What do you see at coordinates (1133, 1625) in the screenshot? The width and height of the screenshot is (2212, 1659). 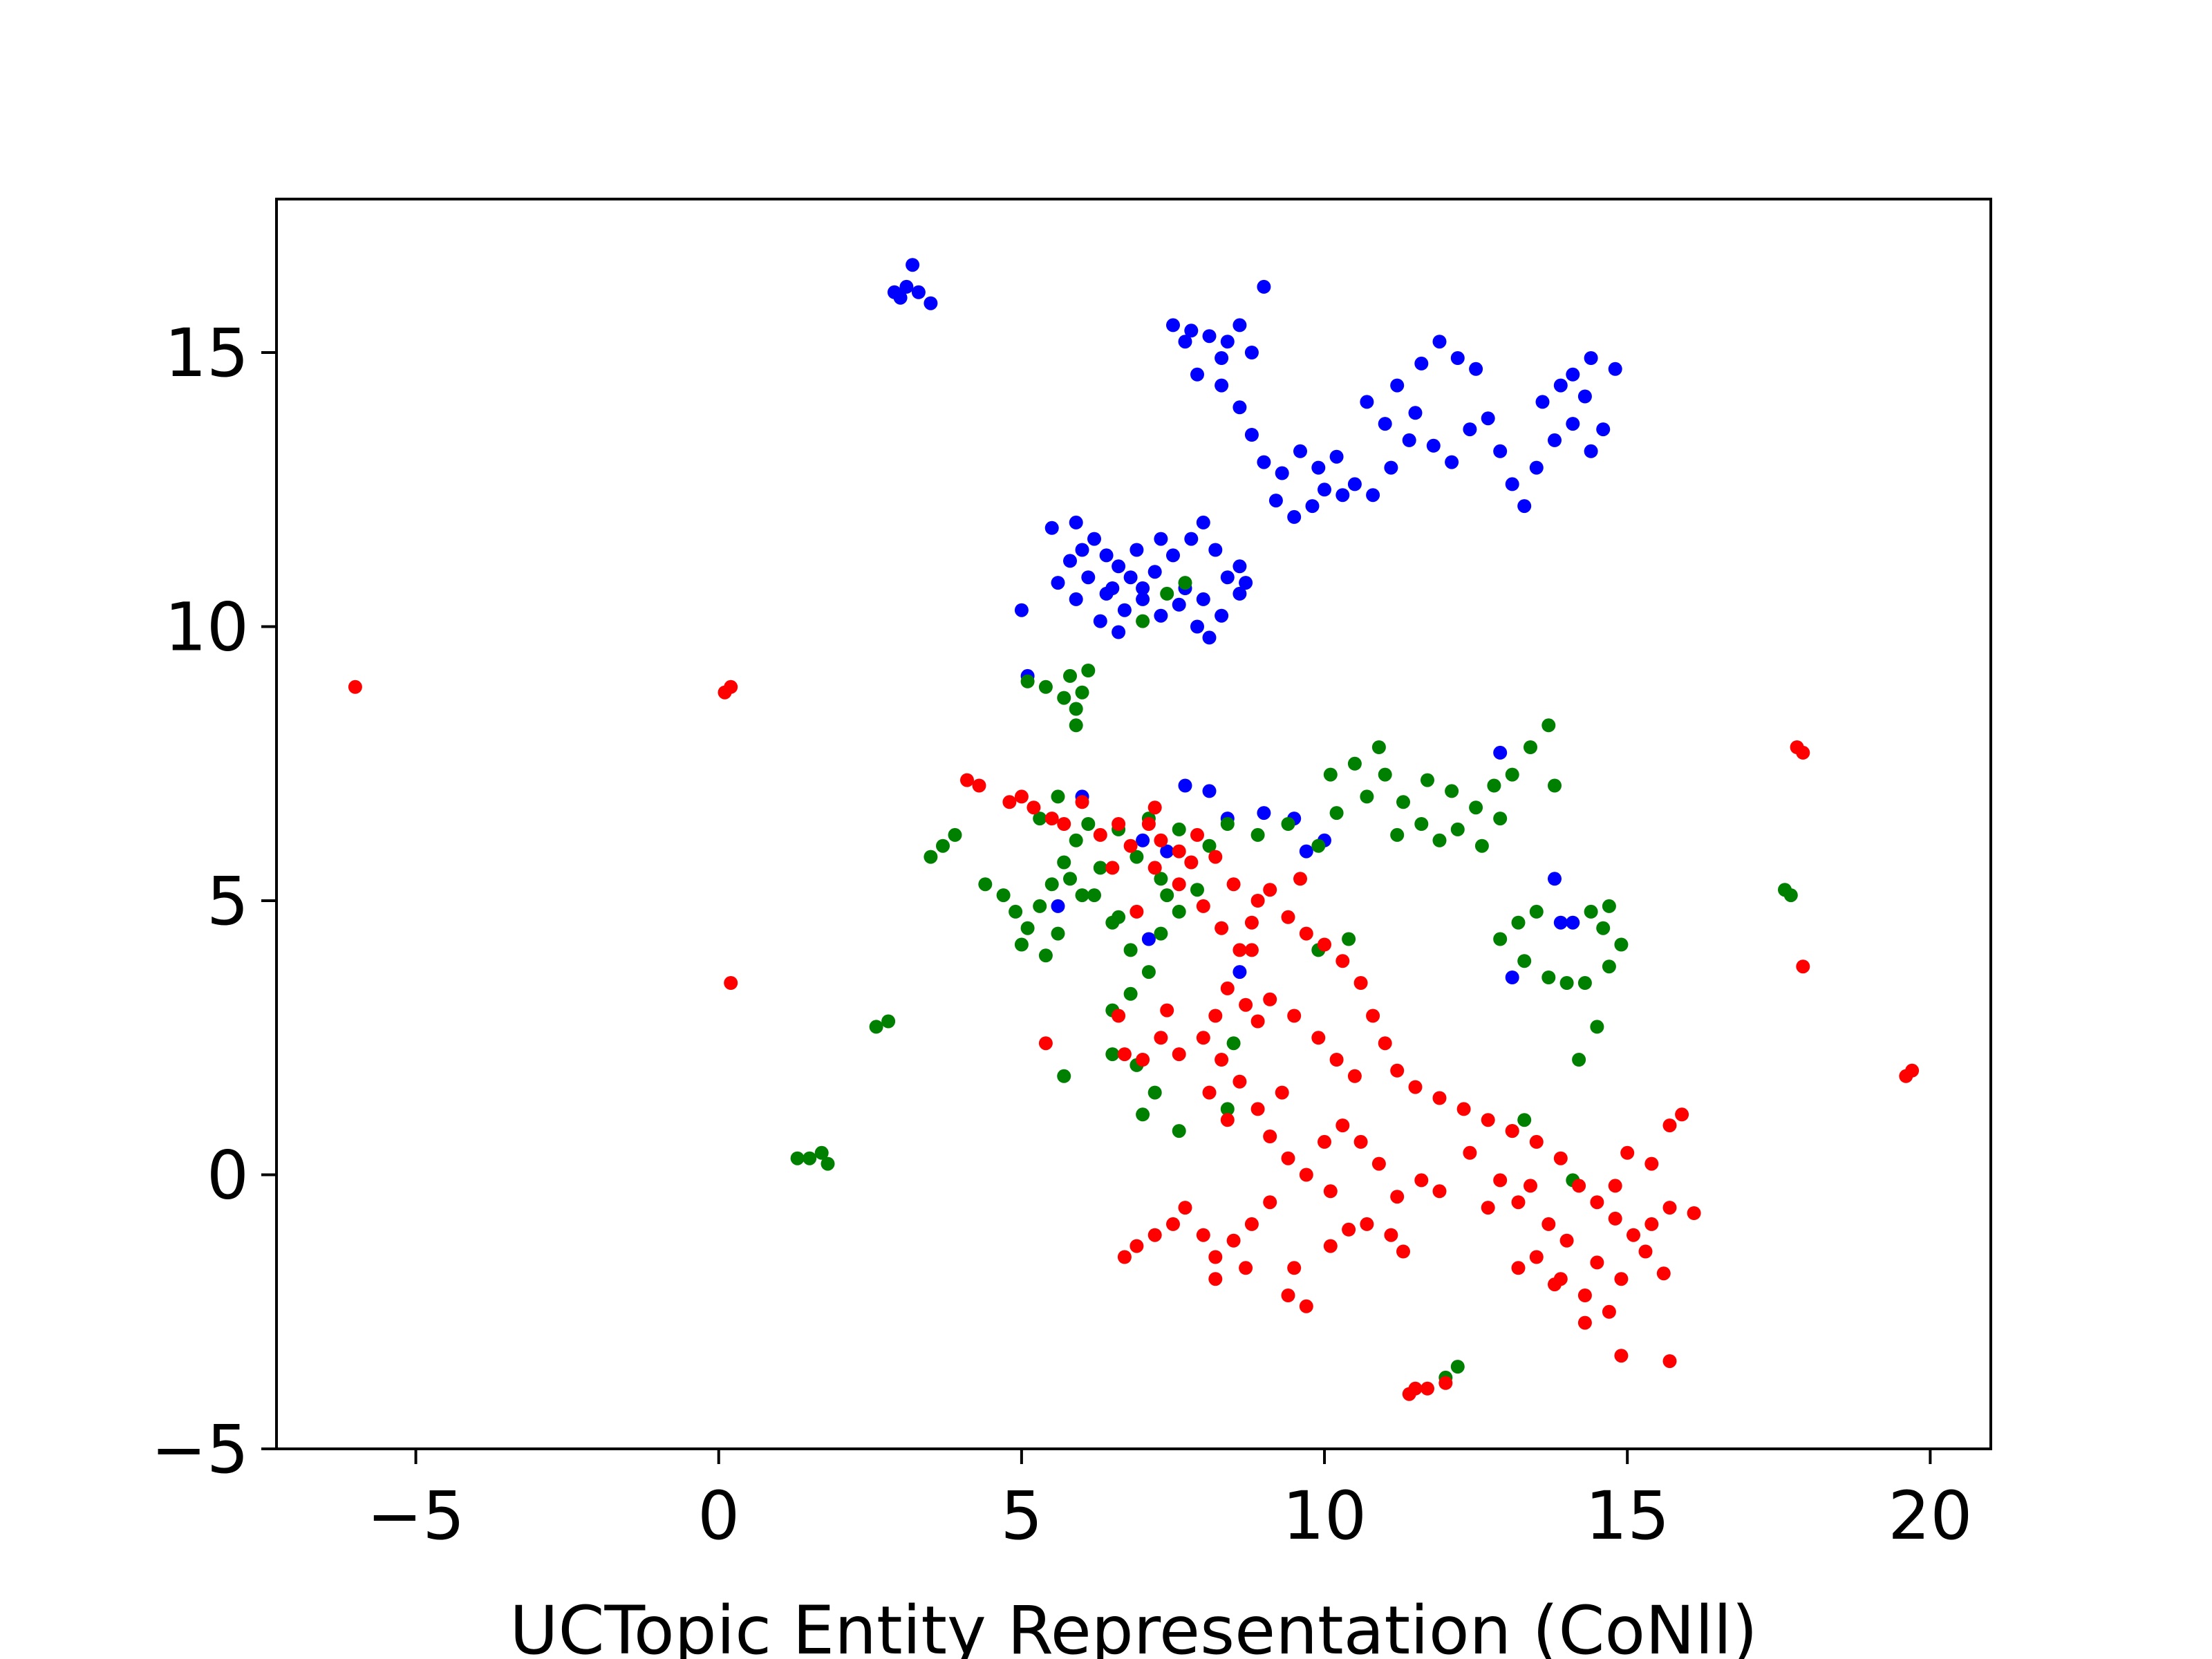 I see `x-axis-title: UCTopic Entity Representation (CoNll)` at bounding box center [1133, 1625].